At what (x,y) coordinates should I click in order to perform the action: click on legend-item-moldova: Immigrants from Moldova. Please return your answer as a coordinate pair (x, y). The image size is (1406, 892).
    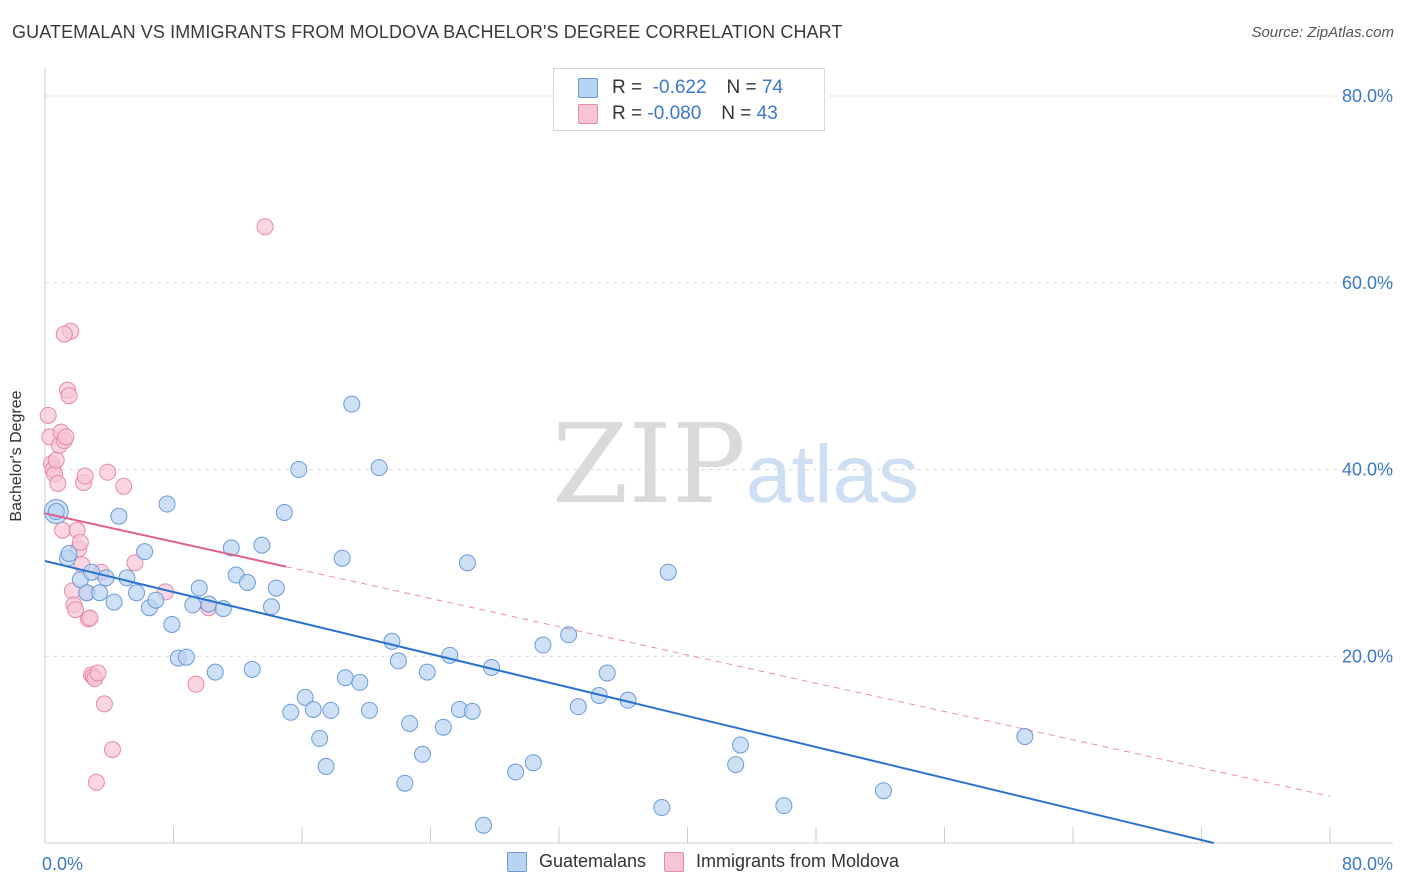
    Looking at the image, I should click on (781, 861).